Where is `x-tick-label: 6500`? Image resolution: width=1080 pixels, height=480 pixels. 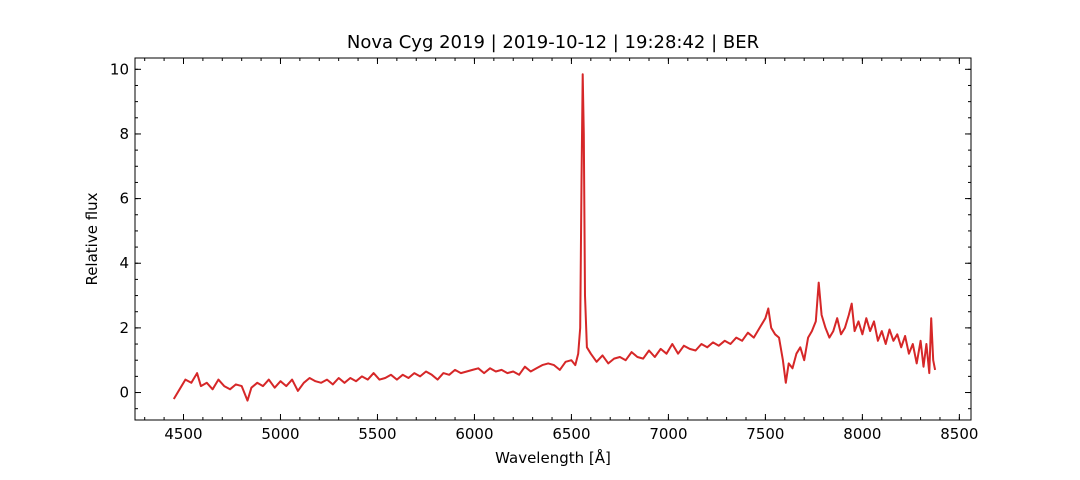 x-tick-label: 6500 is located at coordinates (571, 434).